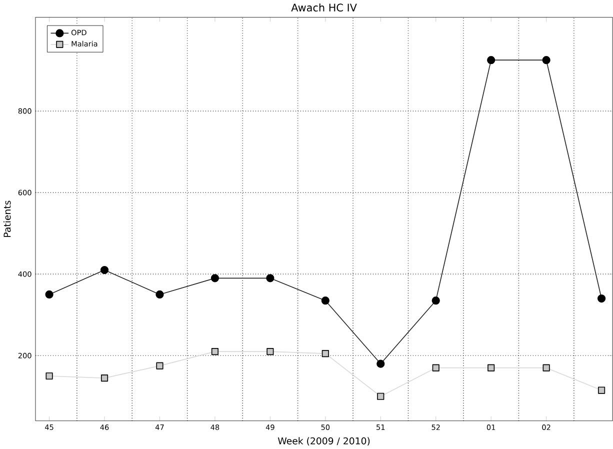  What do you see at coordinates (7, 218) in the screenshot?
I see `y-axis-title: Patients` at bounding box center [7, 218].